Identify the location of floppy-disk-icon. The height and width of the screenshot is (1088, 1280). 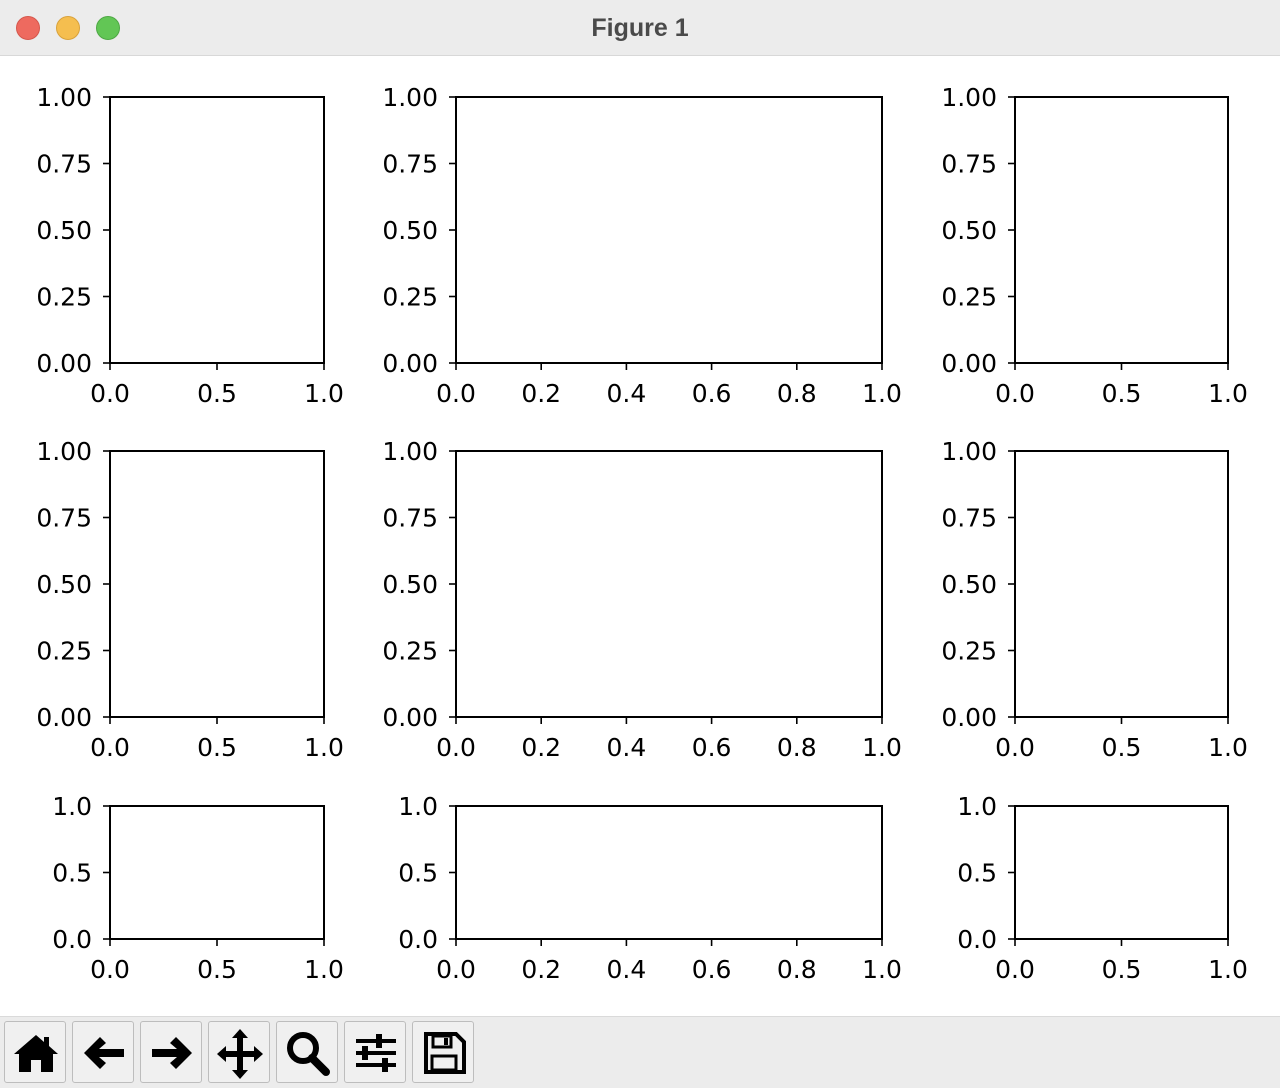
(445, 1053).